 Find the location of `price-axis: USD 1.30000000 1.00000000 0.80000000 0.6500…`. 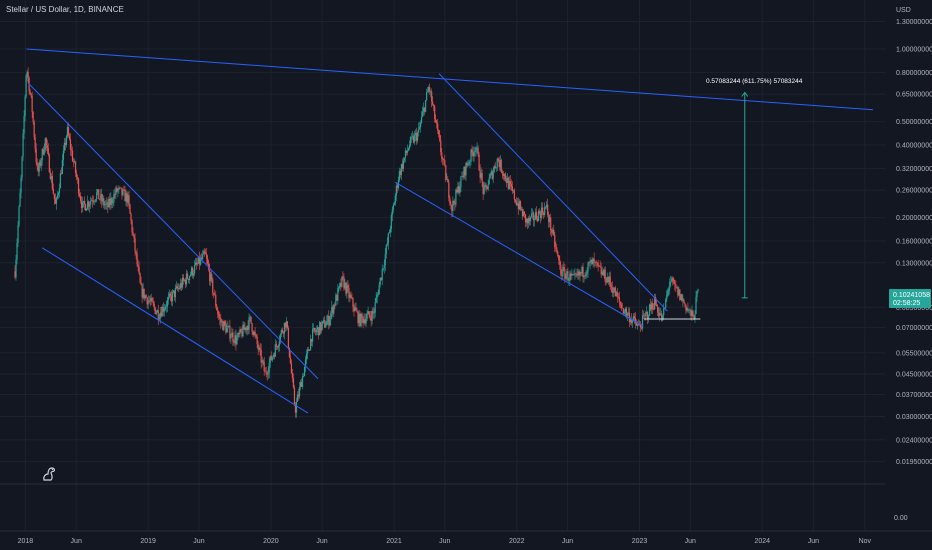

price-axis: USD 1.30000000 1.00000000 0.80000000 0.6500… is located at coordinates (914, 236).